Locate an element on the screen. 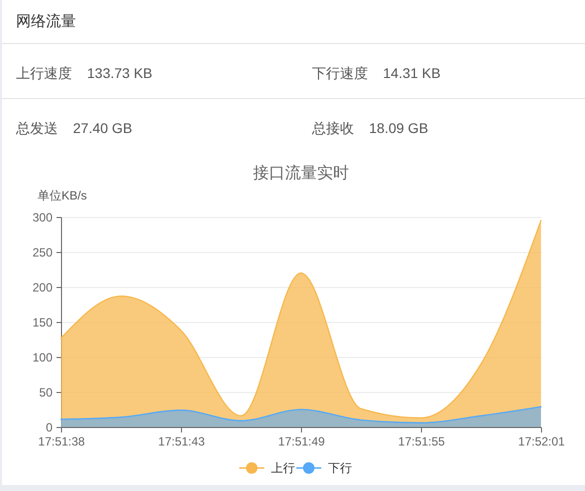 Image resolution: width=585 pixels, height=491 pixels. text: 上行速度 is located at coordinates (44, 73).